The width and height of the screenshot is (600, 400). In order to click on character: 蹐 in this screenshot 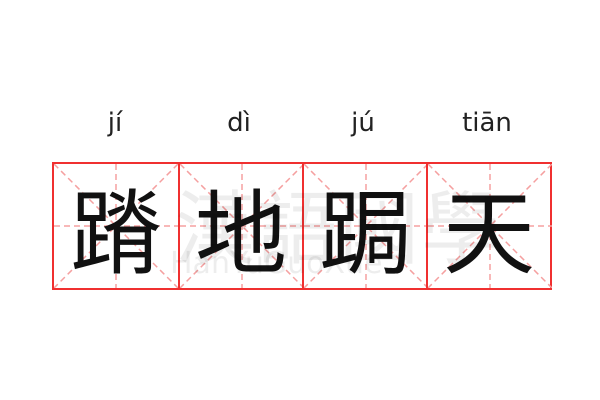, I will do `click(115, 234)`.